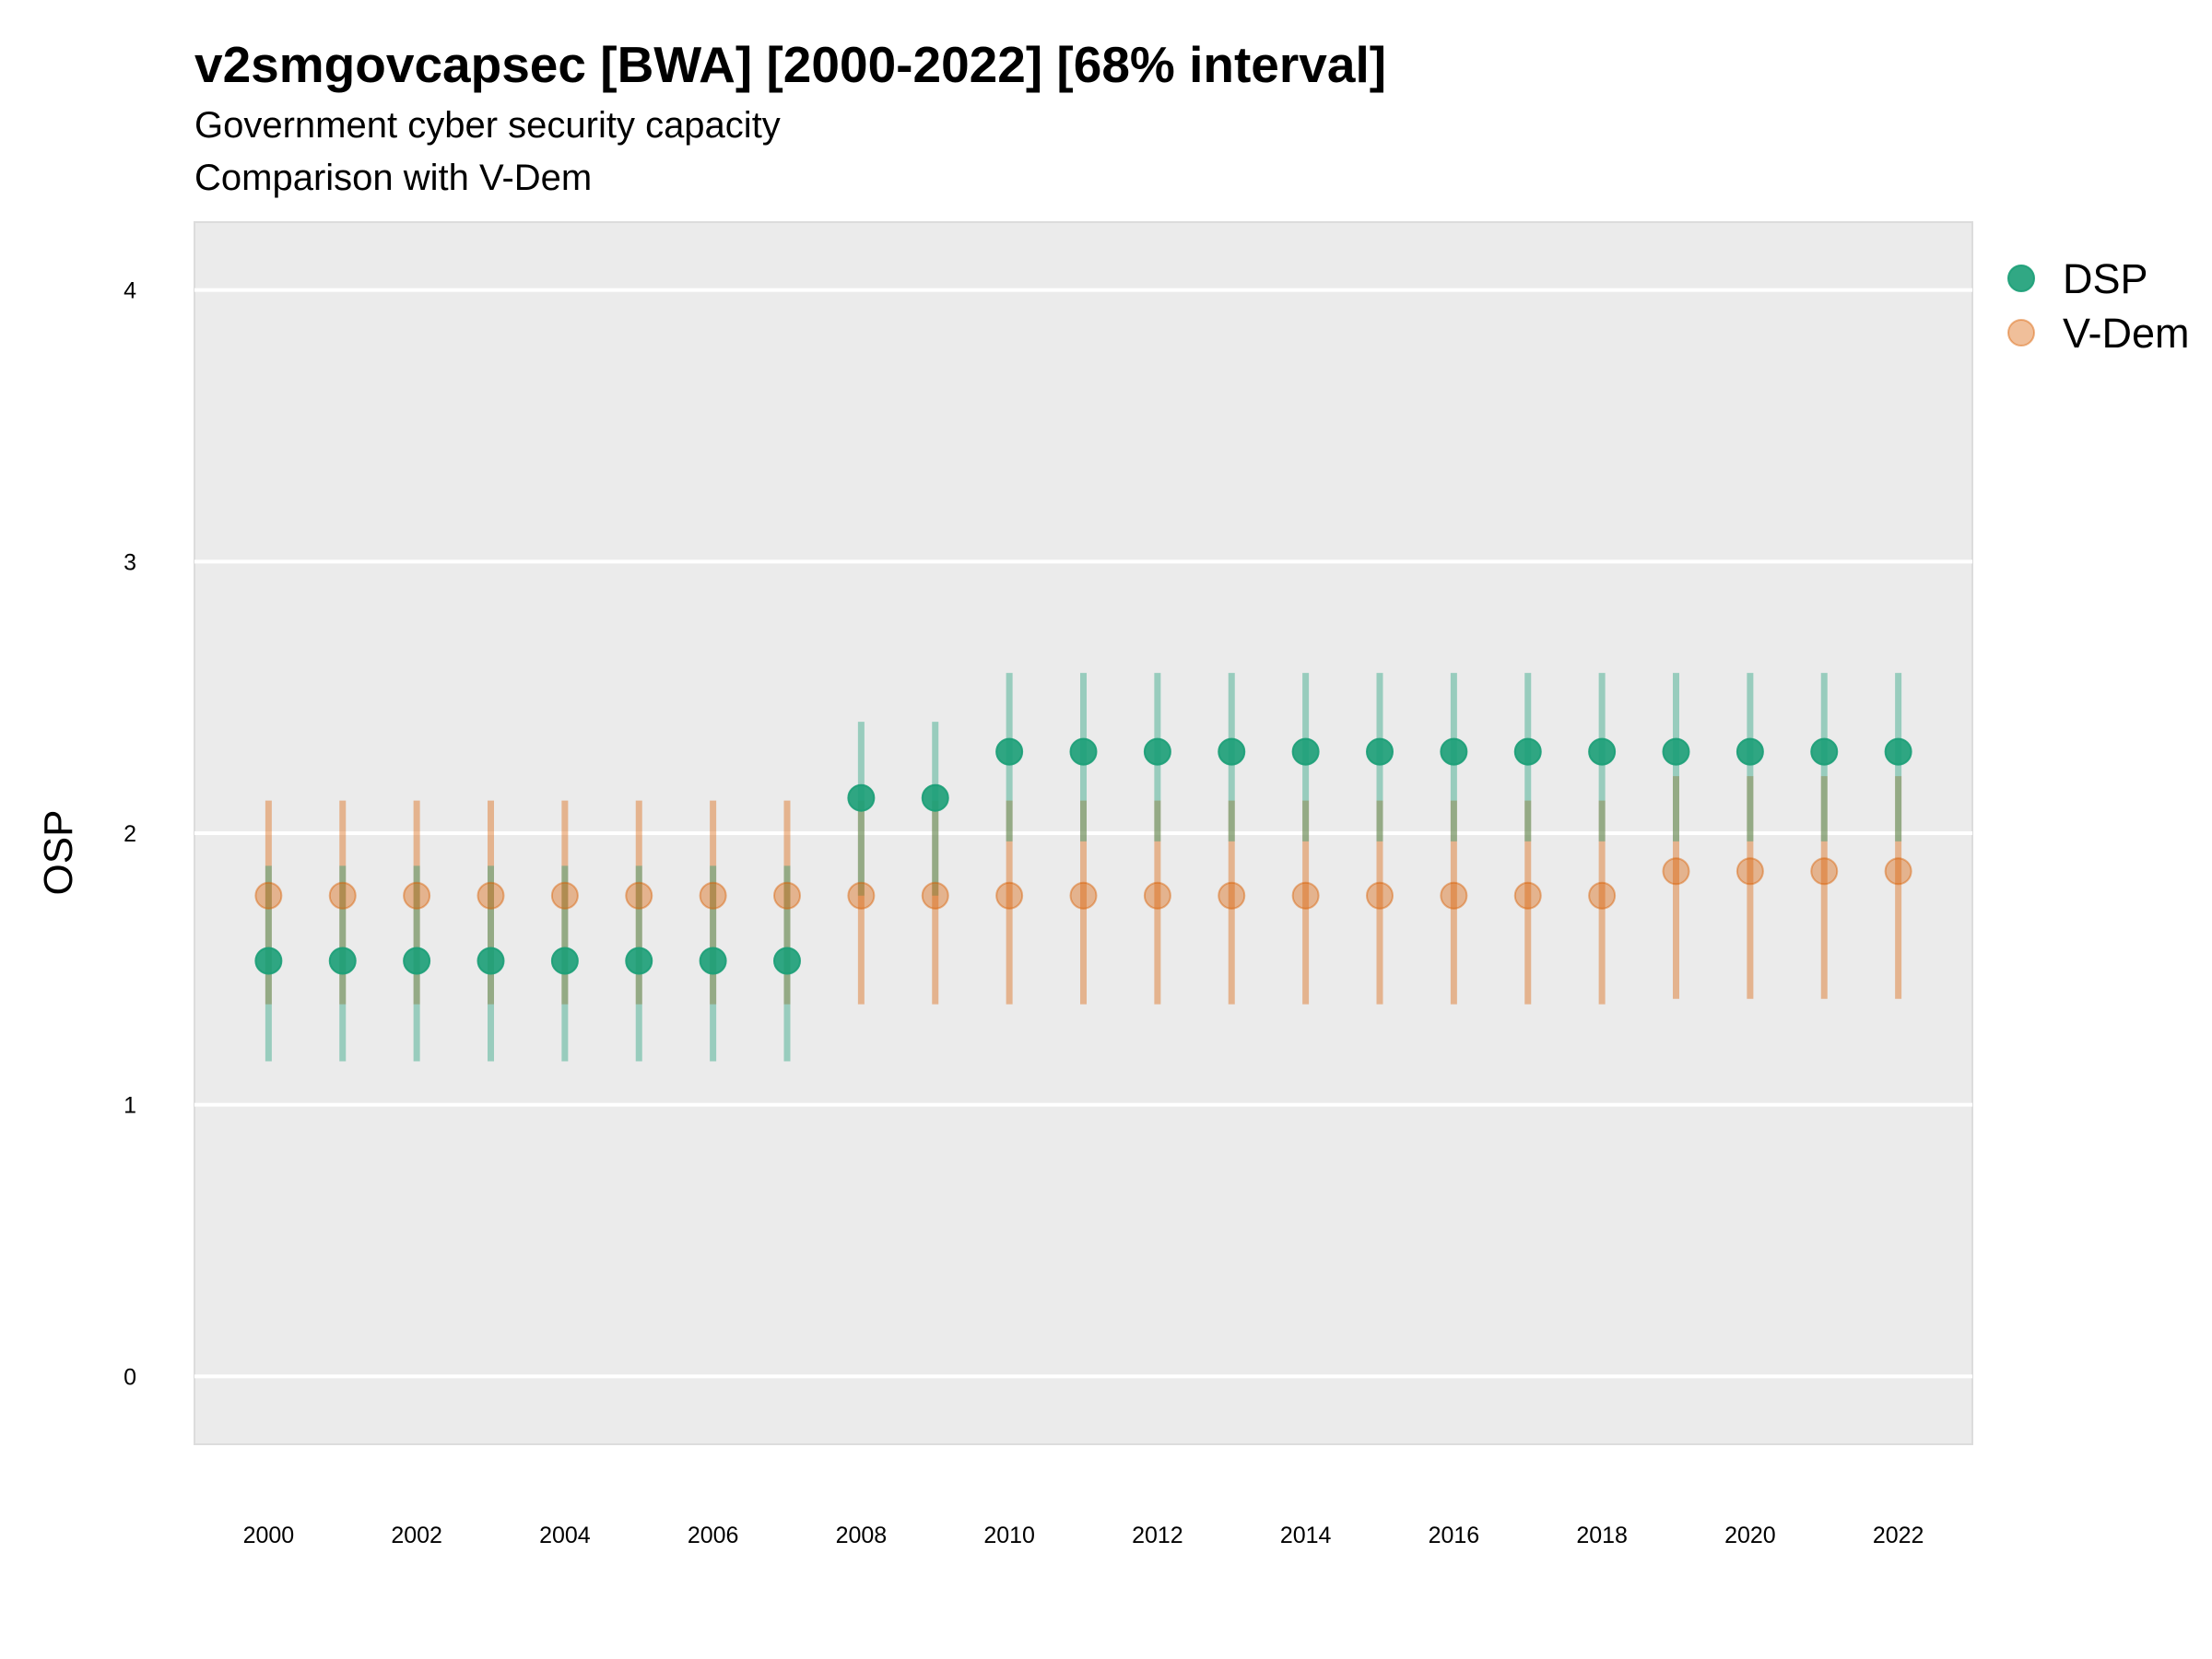 This screenshot has height=1659, width=2212. Describe the element at coordinates (1157, 1535) in the screenshot. I see `x-tick-label: 2012` at that location.